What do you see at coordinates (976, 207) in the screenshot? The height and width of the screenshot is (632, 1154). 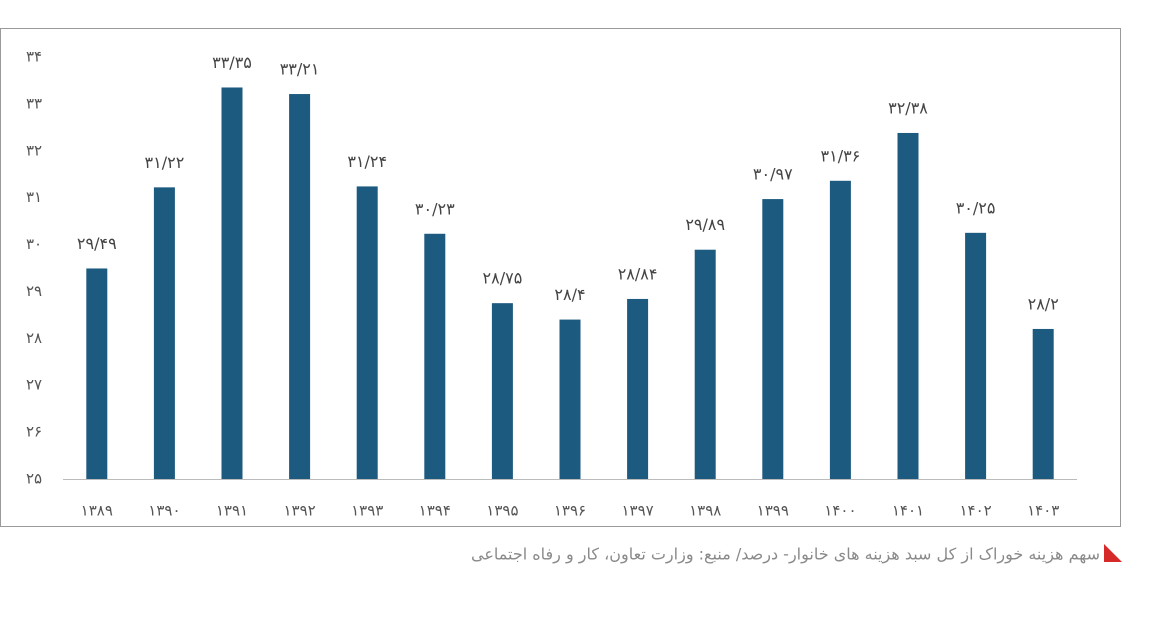 I see `value-label: ۳۰/۲۵` at bounding box center [976, 207].